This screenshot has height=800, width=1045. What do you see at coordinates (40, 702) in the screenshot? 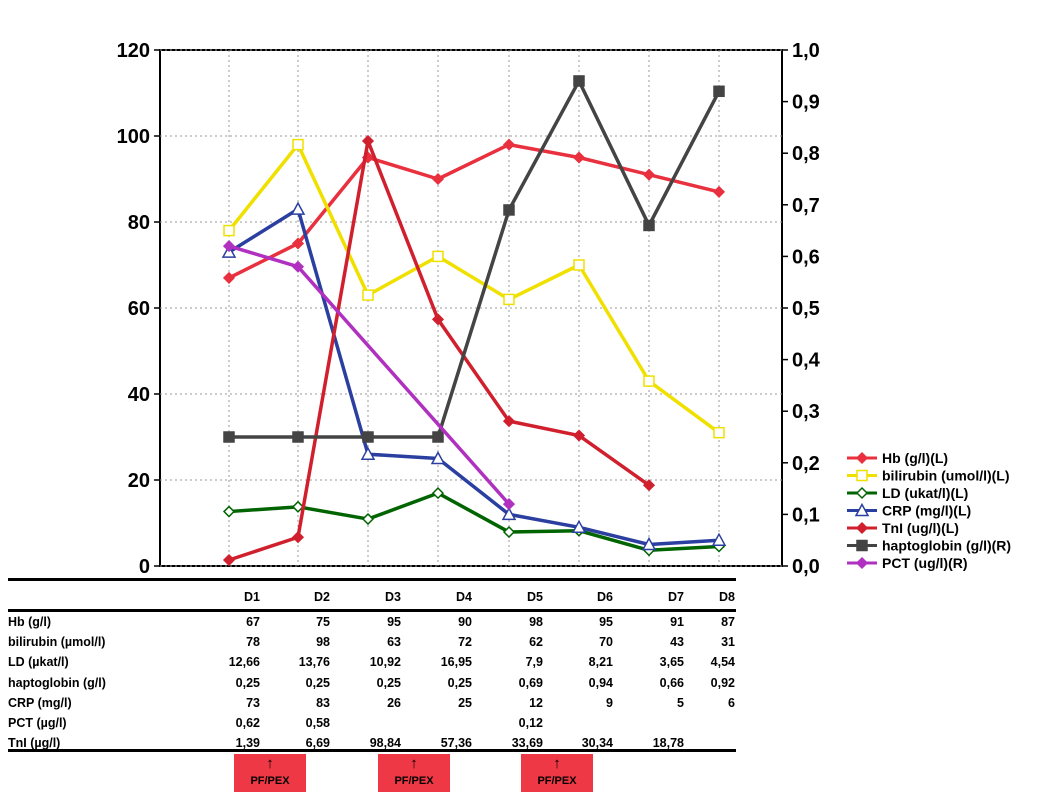
I see `table-row-label: CRP (mg/l)` at bounding box center [40, 702].